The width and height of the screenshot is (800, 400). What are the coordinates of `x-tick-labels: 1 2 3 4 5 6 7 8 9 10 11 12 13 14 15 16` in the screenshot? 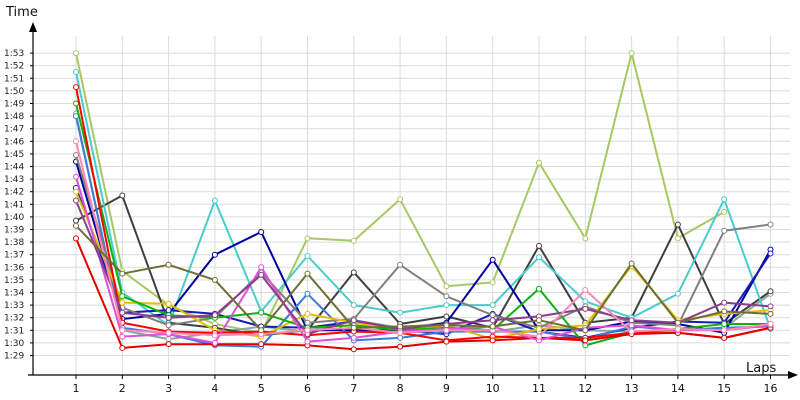 It's located at (425, 388).